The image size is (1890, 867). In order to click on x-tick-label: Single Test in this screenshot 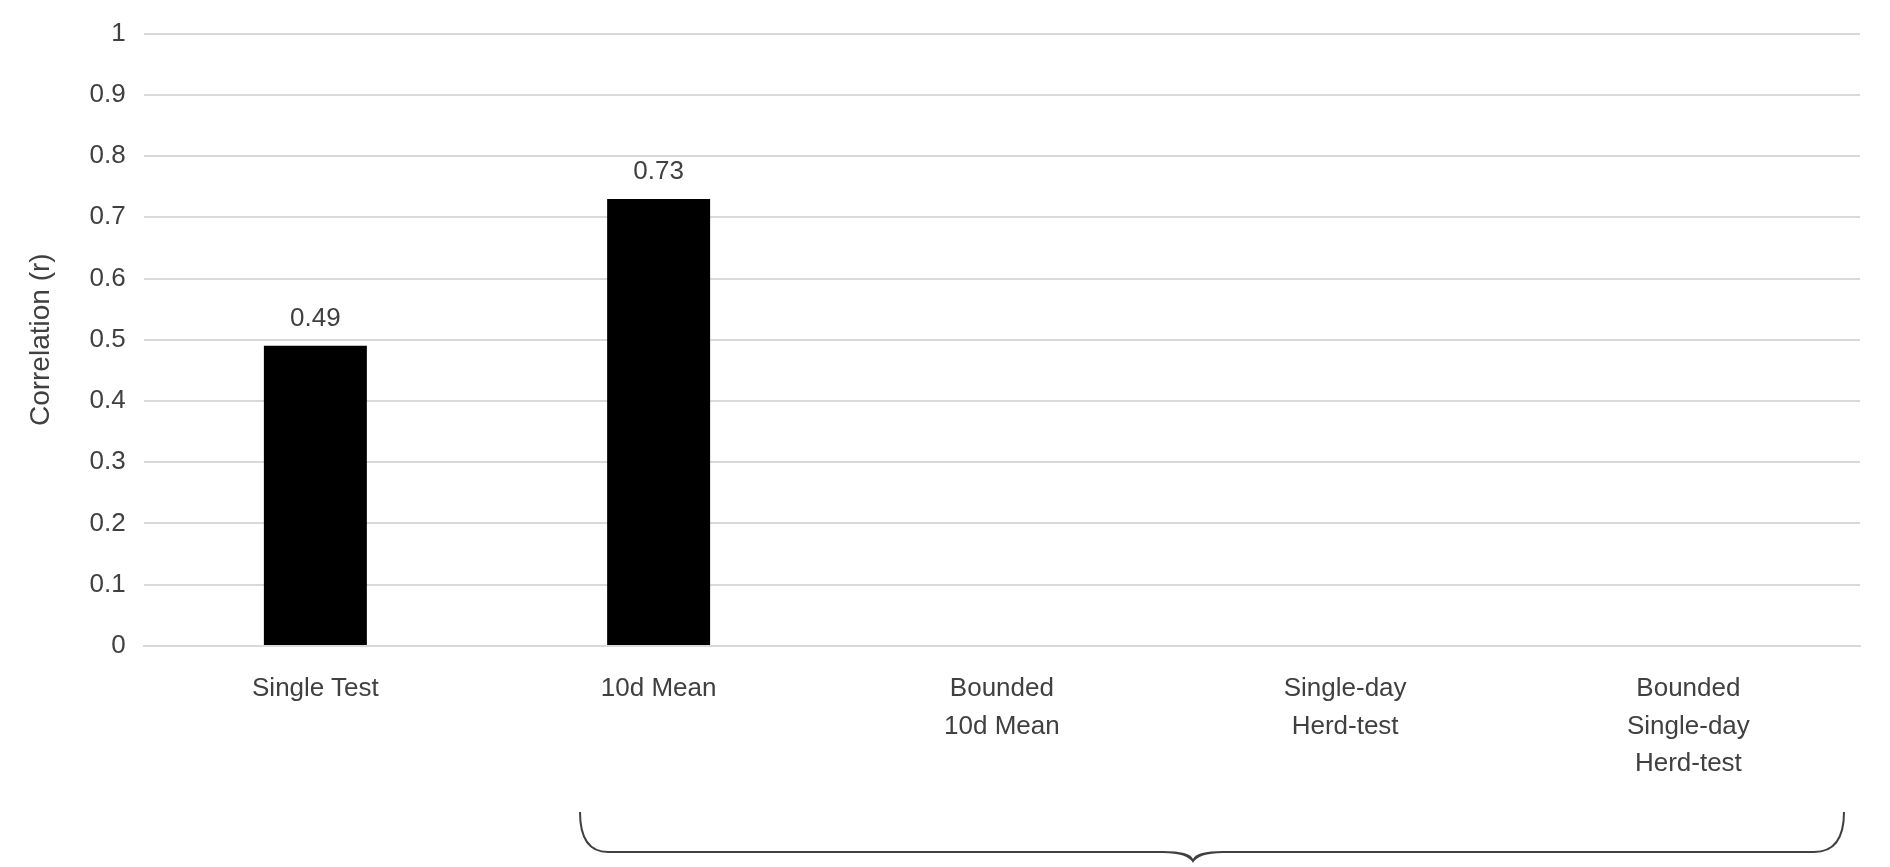, I will do `click(316, 686)`.